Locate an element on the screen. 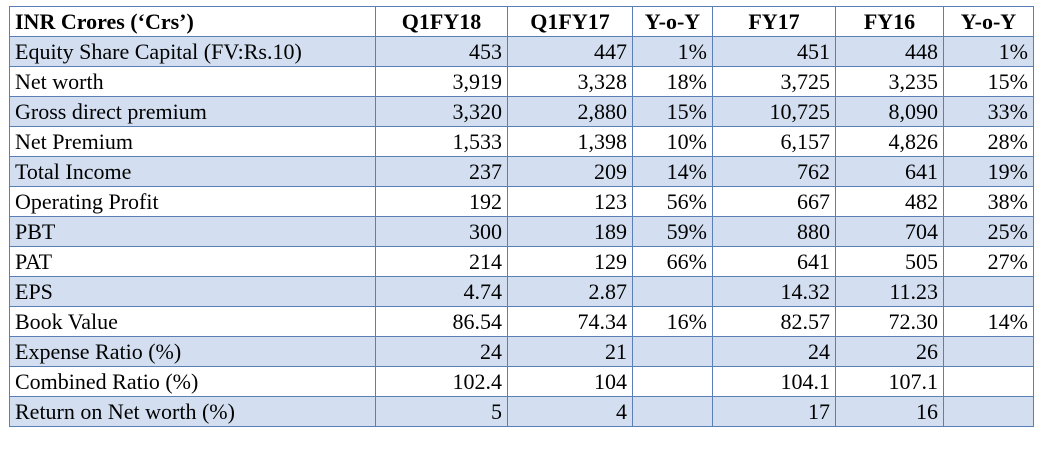 This screenshot has height=461, width=1041. cell-yoy-quarter: 66% is located at coordinates (672, 261).